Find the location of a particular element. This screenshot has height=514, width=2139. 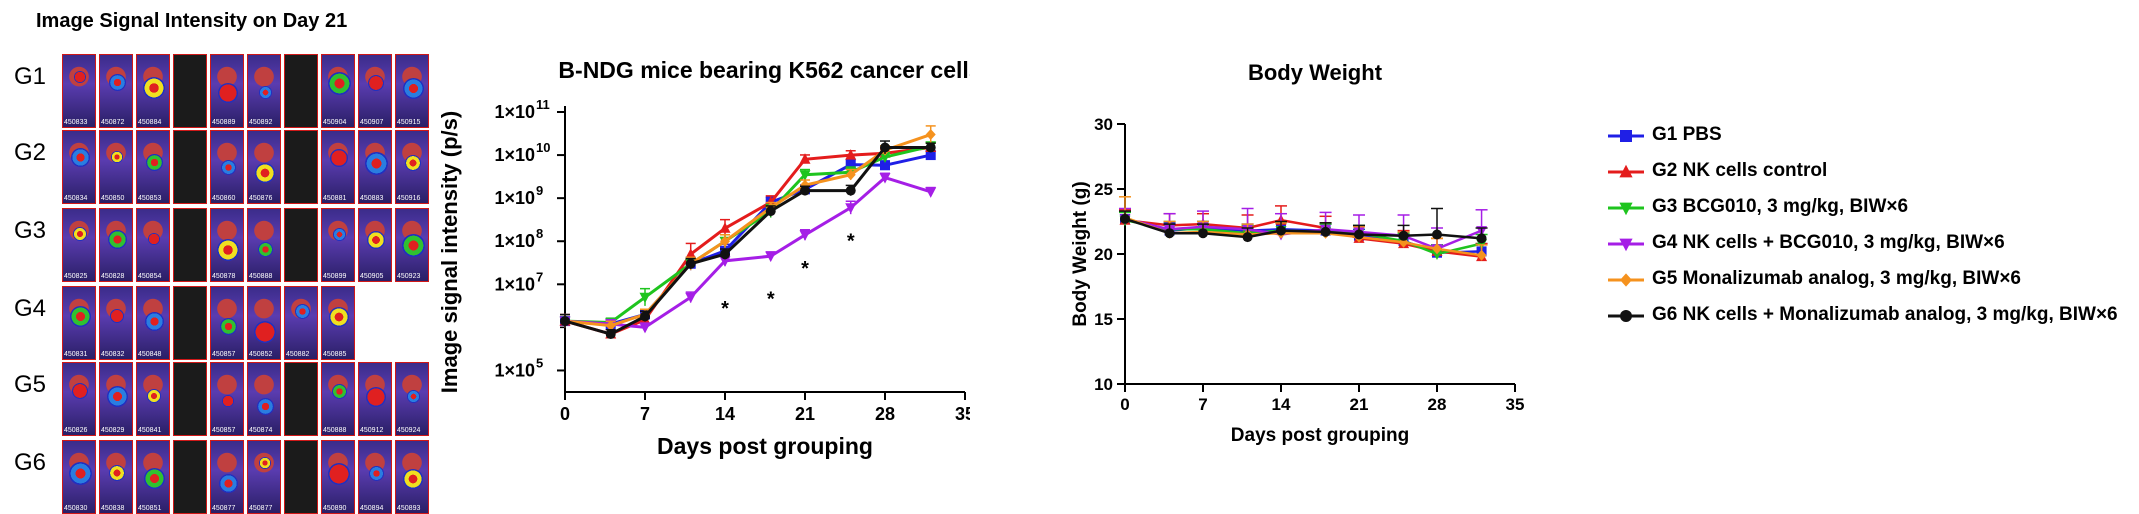

group-row-label: G2 is located at coordinates (30, 152).